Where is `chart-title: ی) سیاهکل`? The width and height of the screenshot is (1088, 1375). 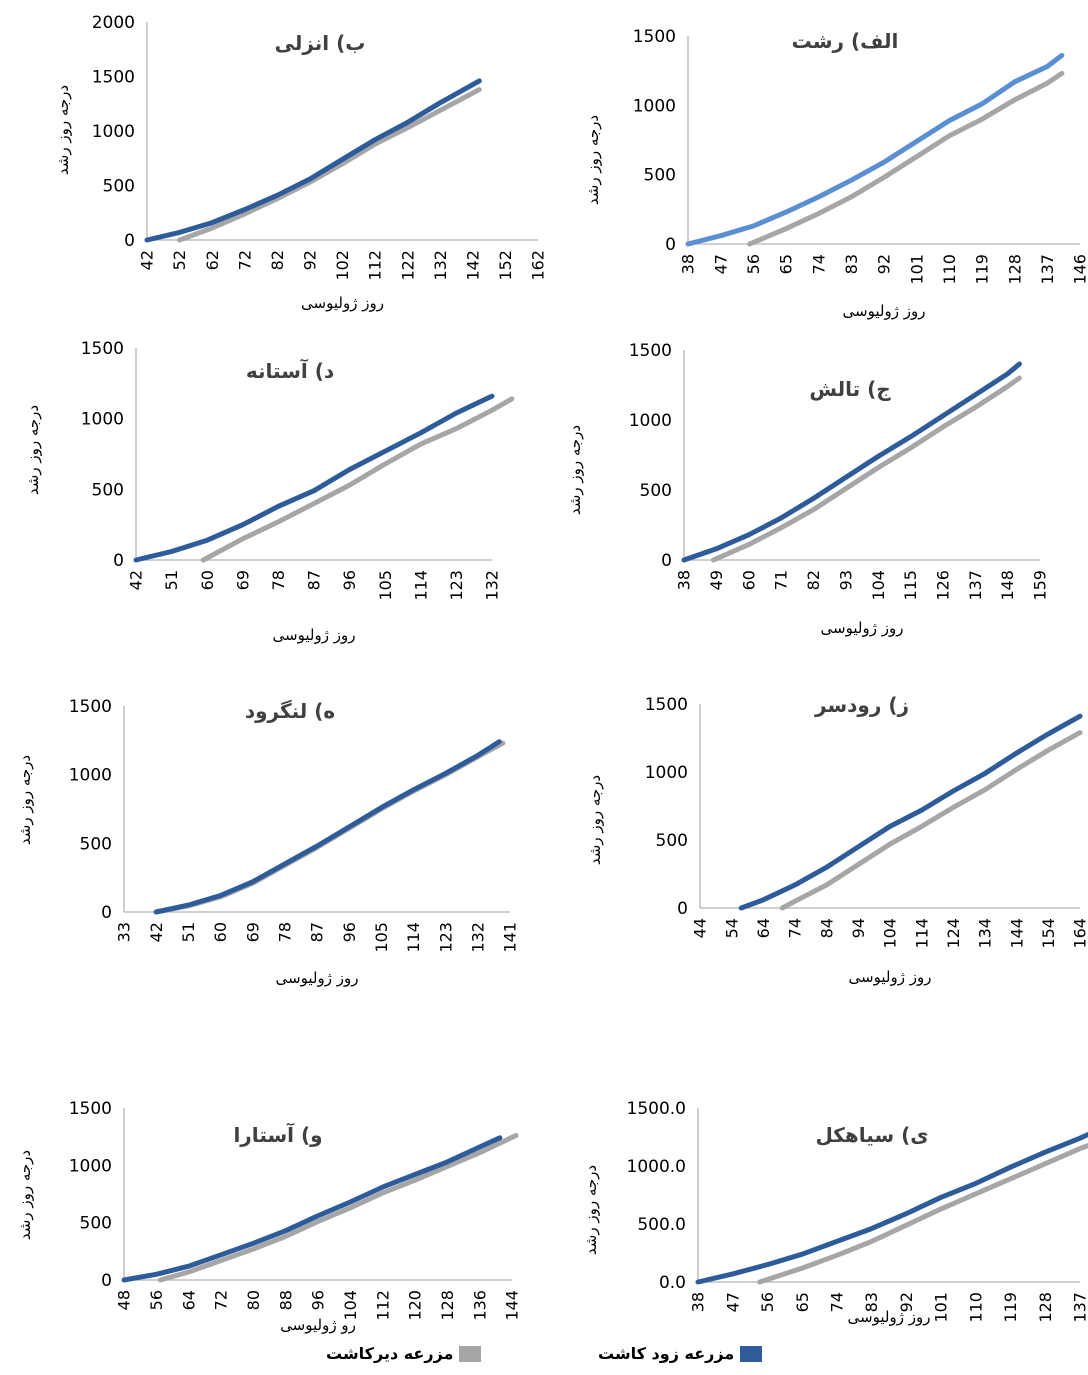
chart-title: ی) سیاهکل is located at coordinates (871, 1135).